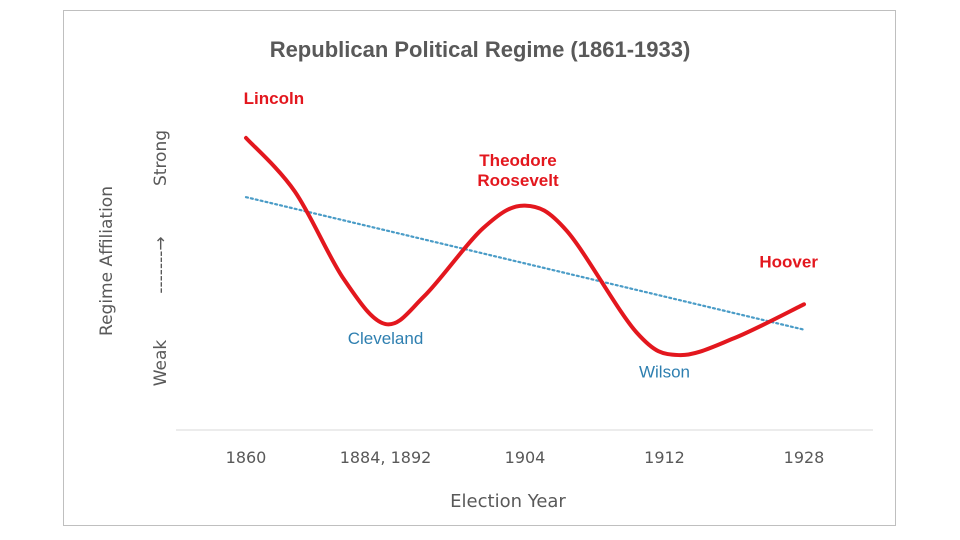  What do you see at coordinates (508, 501) in the screenshot?
I see `x-axis-title: Election Year` at bounding box center [508, 501].